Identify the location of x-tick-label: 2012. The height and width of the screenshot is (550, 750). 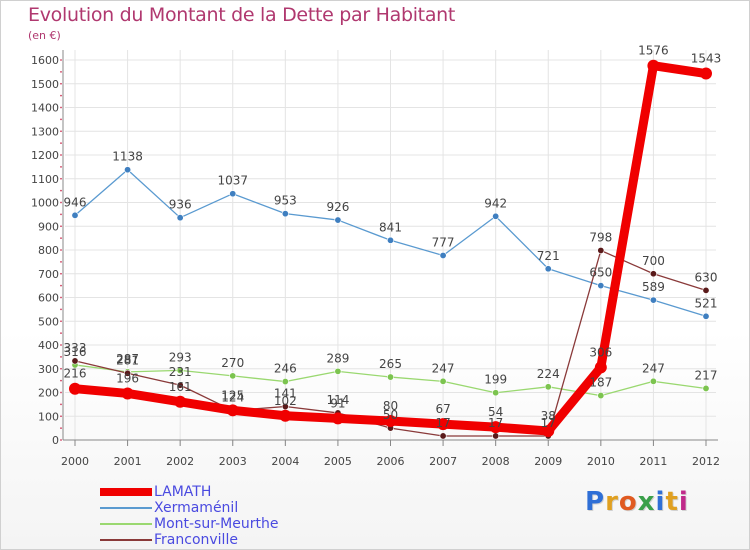
(706, 461).